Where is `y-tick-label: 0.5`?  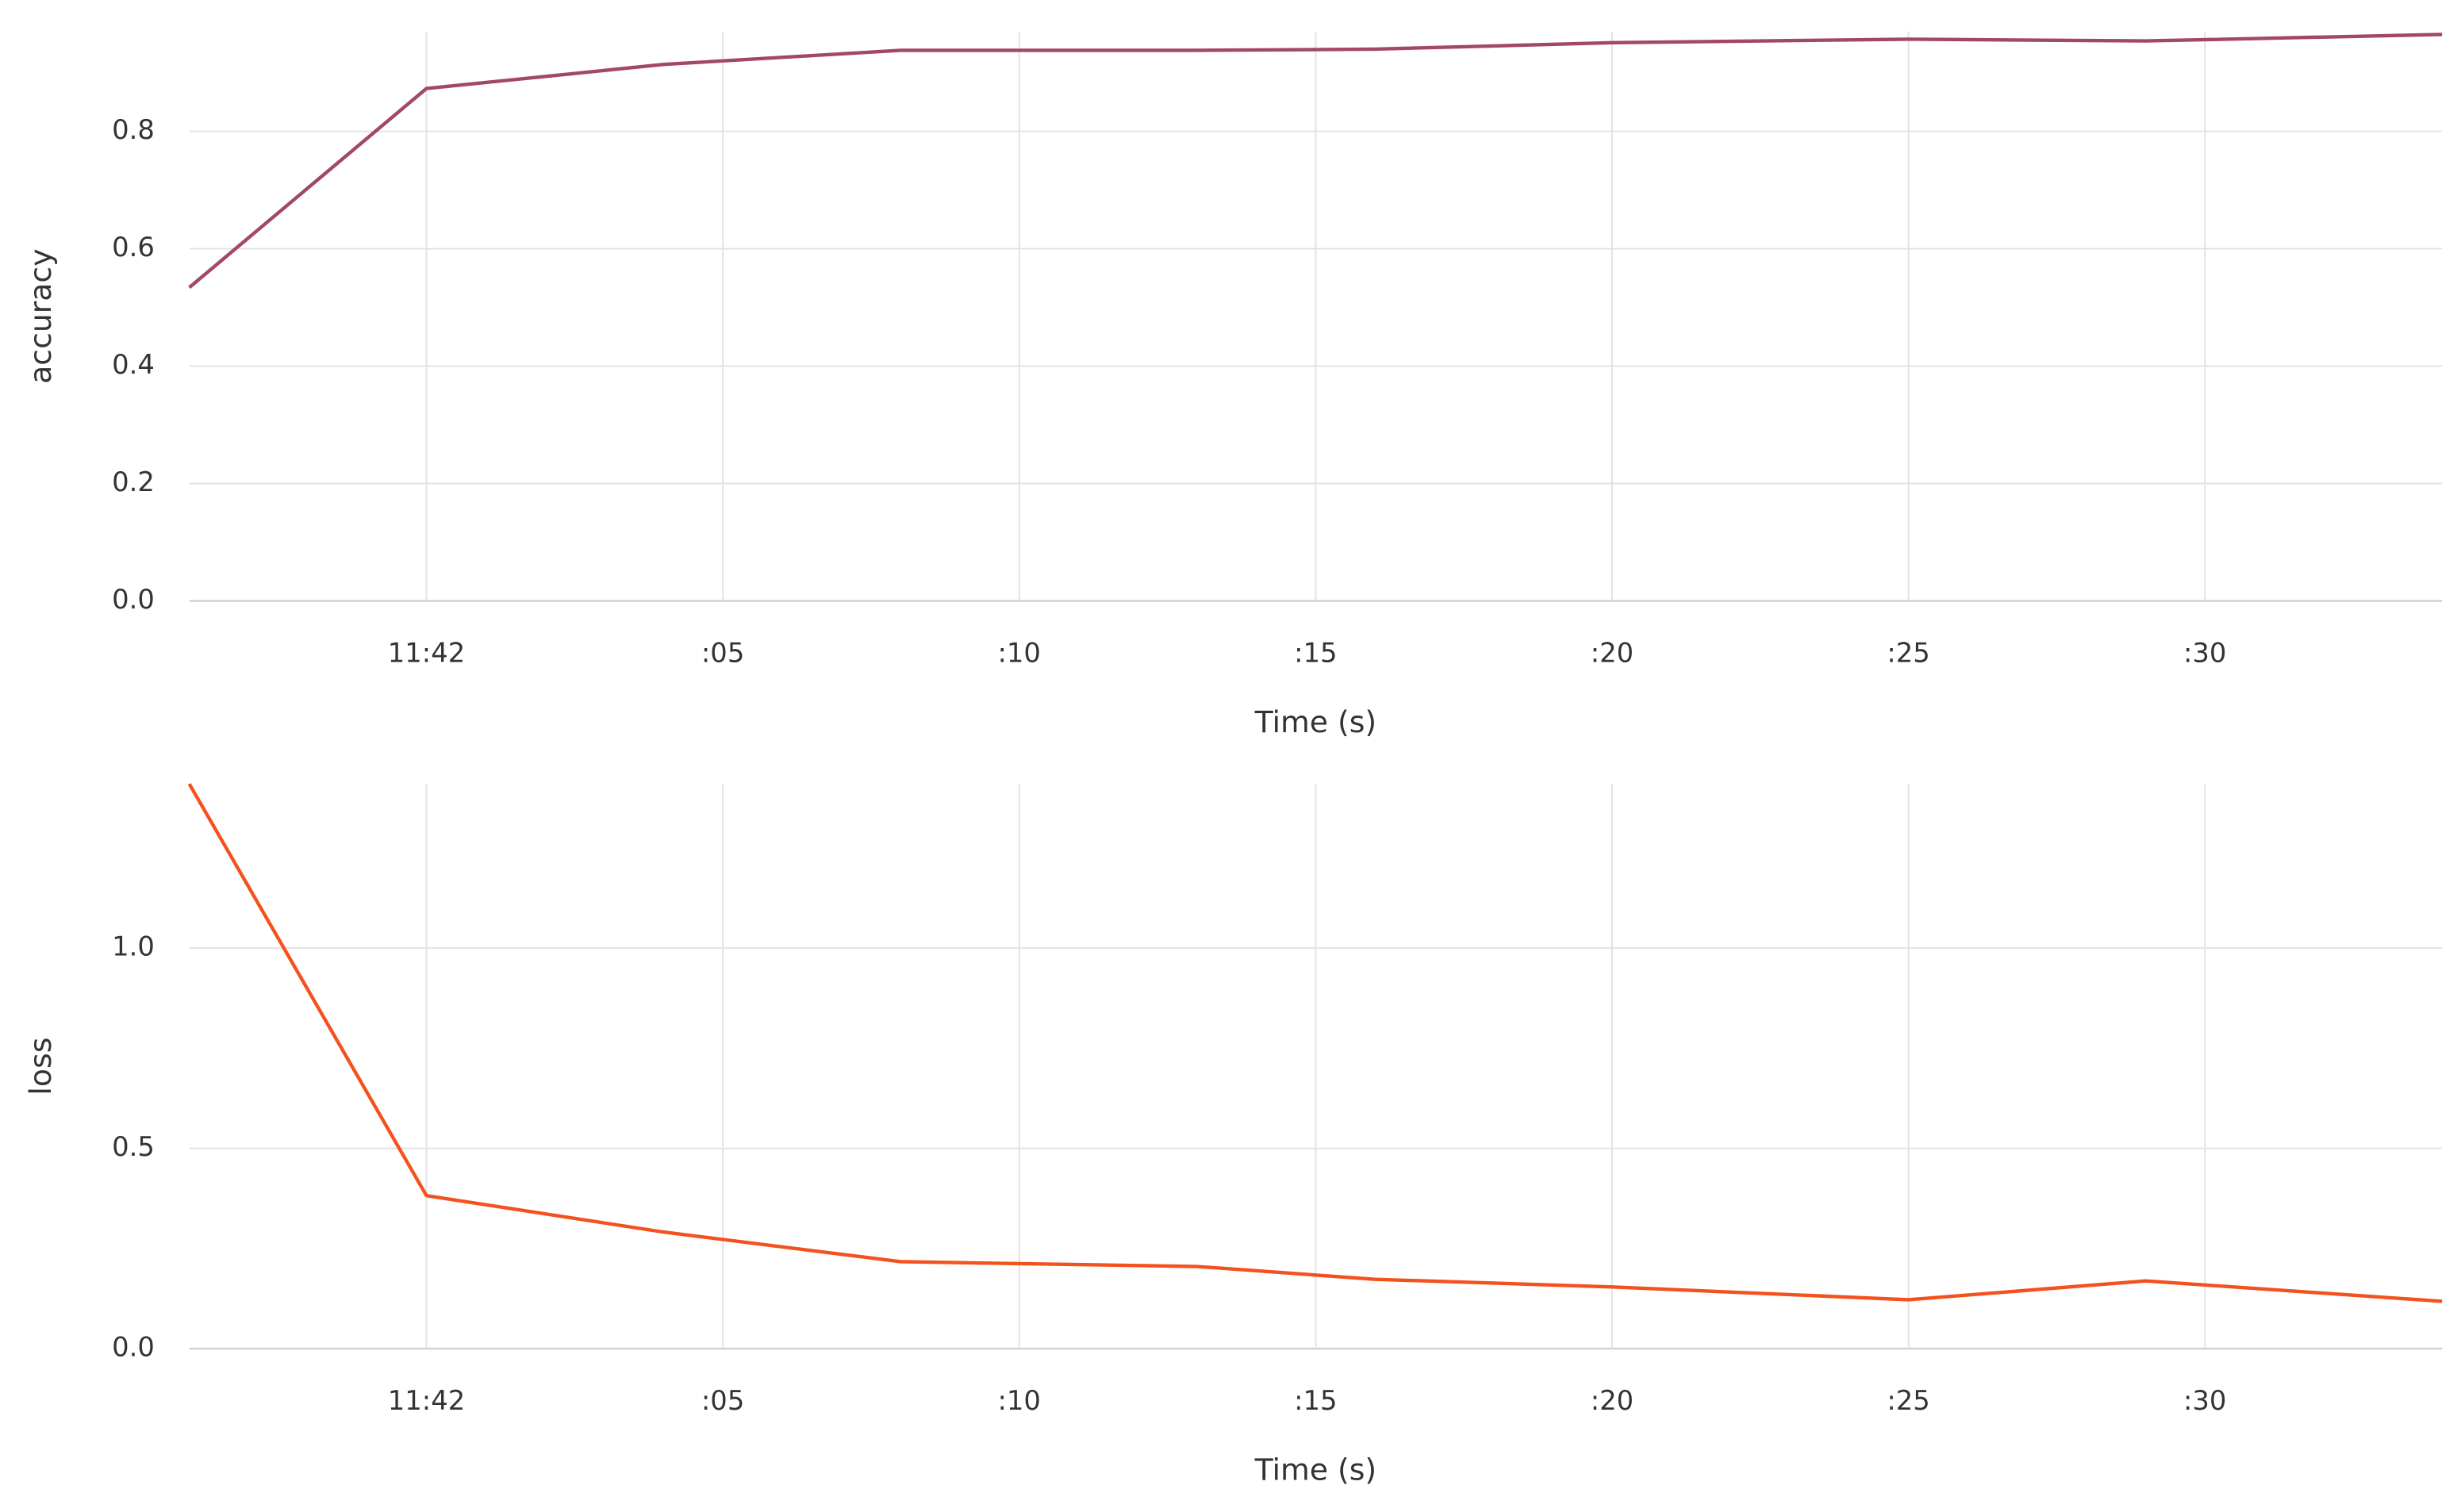 y-tick-label: 0.5 is located at coordinates (133, 1147).